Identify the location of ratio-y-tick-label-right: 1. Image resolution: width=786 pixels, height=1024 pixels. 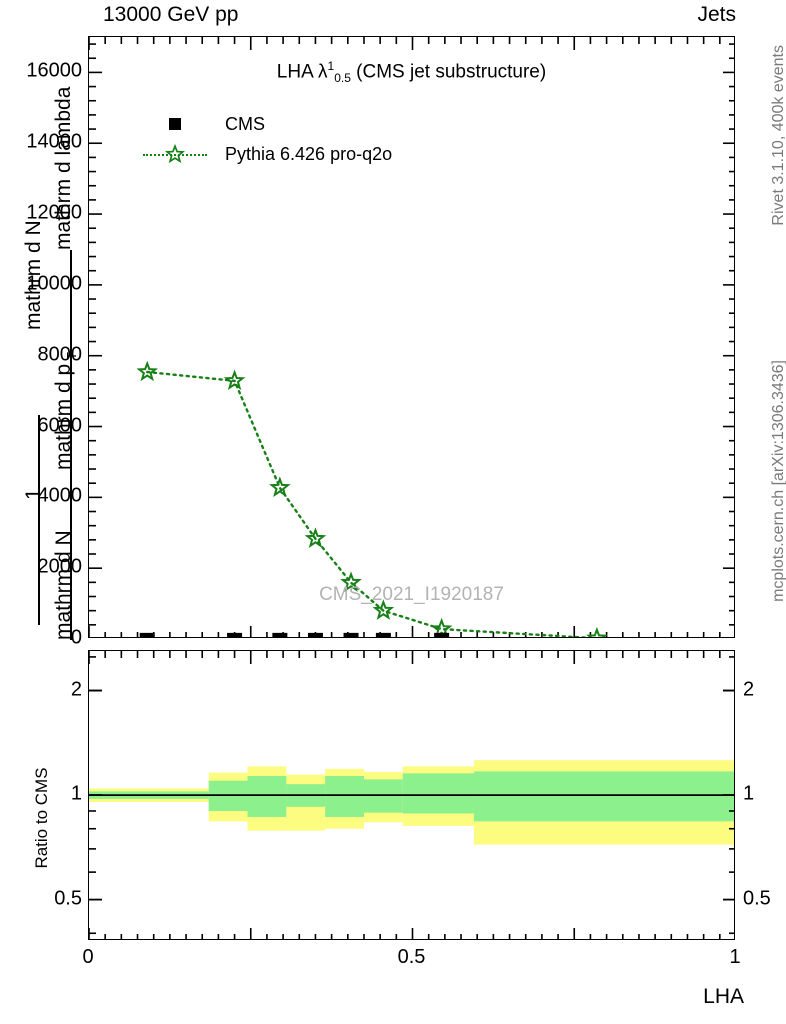
(749, 793).